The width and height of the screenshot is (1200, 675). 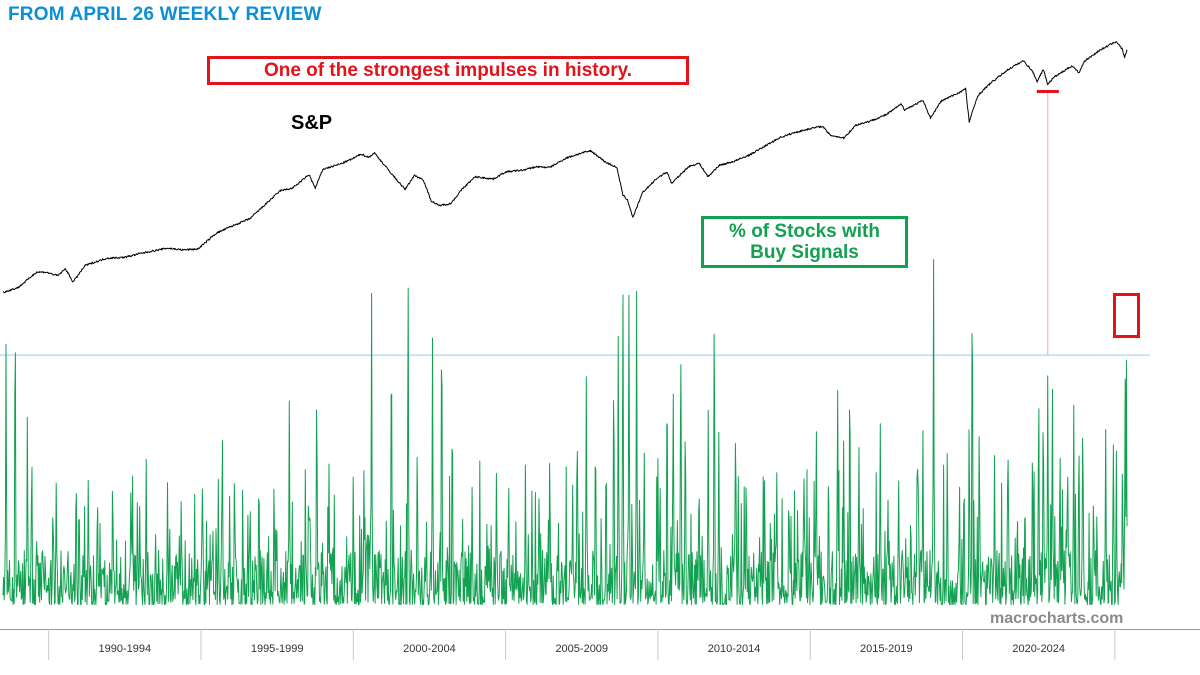 What do you see at coordinates (581, 649) in the screenshot?
I see `x-tick-label: 2005-2009` at bounding box center [581, 649].